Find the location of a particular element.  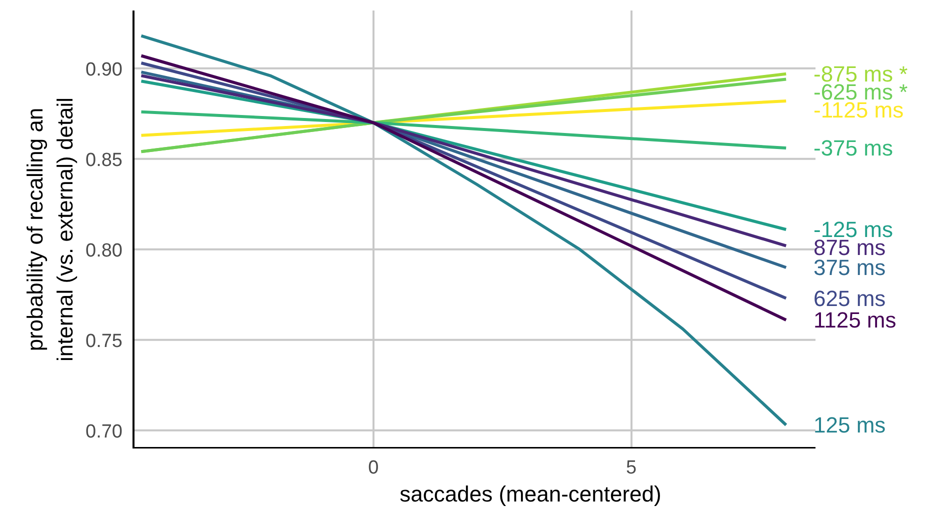

series-label: 375 ms is located at coordinates (850, 267).